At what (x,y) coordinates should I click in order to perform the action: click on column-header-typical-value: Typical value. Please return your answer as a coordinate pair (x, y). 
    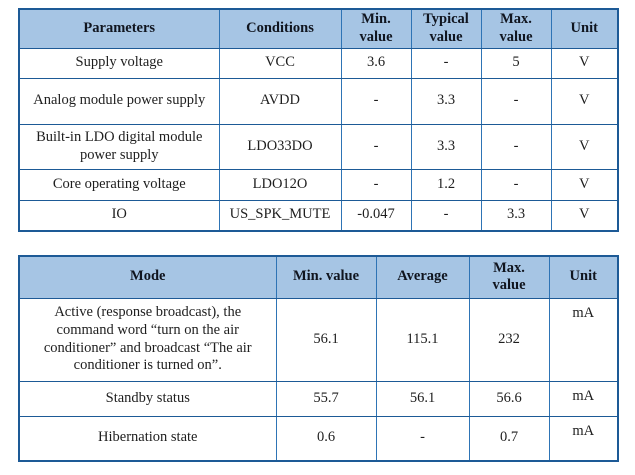
    Looking at the image, I should click on (446, 28).